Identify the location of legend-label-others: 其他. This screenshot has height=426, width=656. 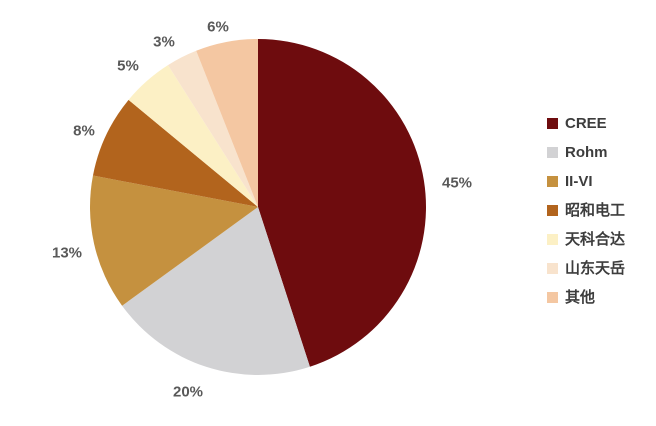
(580, 297).